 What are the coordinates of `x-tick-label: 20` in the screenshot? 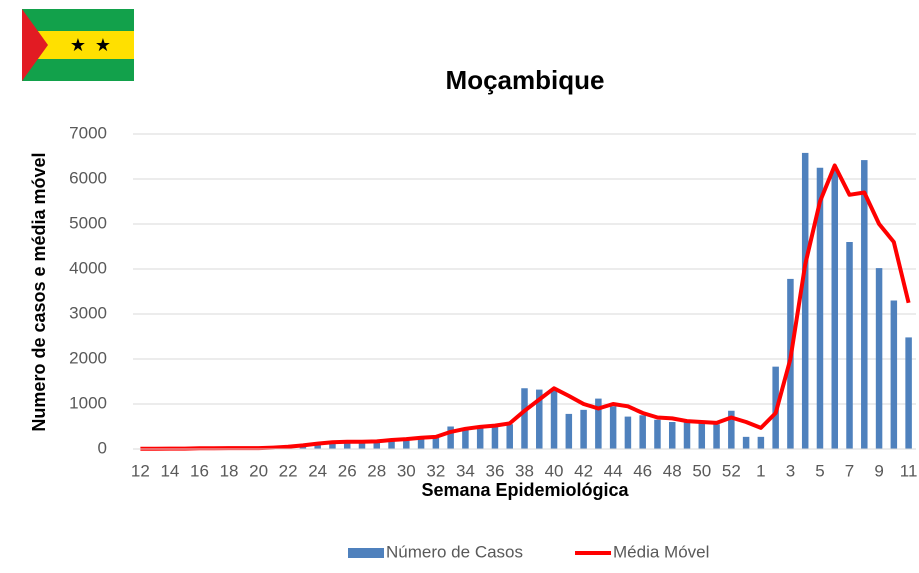 It's located at (258, 470).